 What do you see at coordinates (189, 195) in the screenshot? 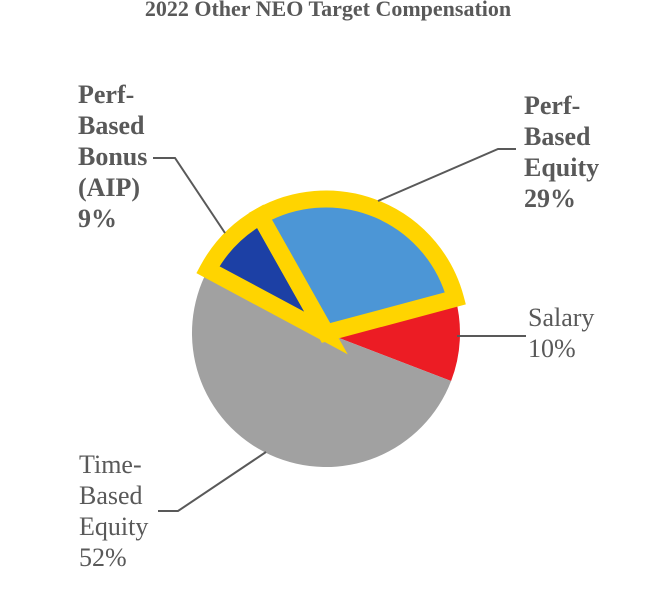
I see `leader-line-perf-based-bonus` at bounding box center [189, 195].